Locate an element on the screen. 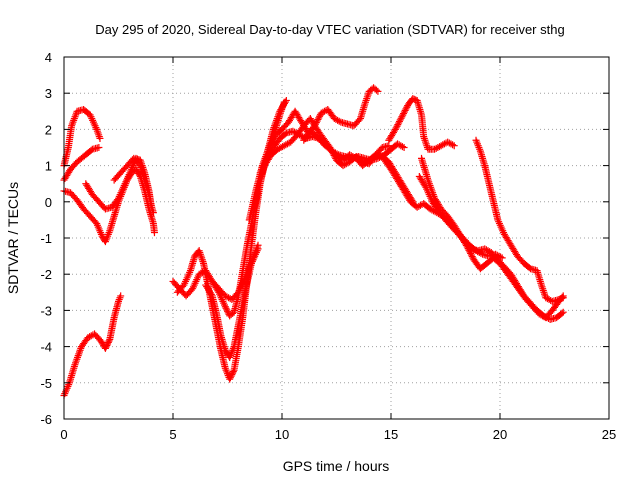  y-tick-label: -5 is located at coordinates (46, 383).